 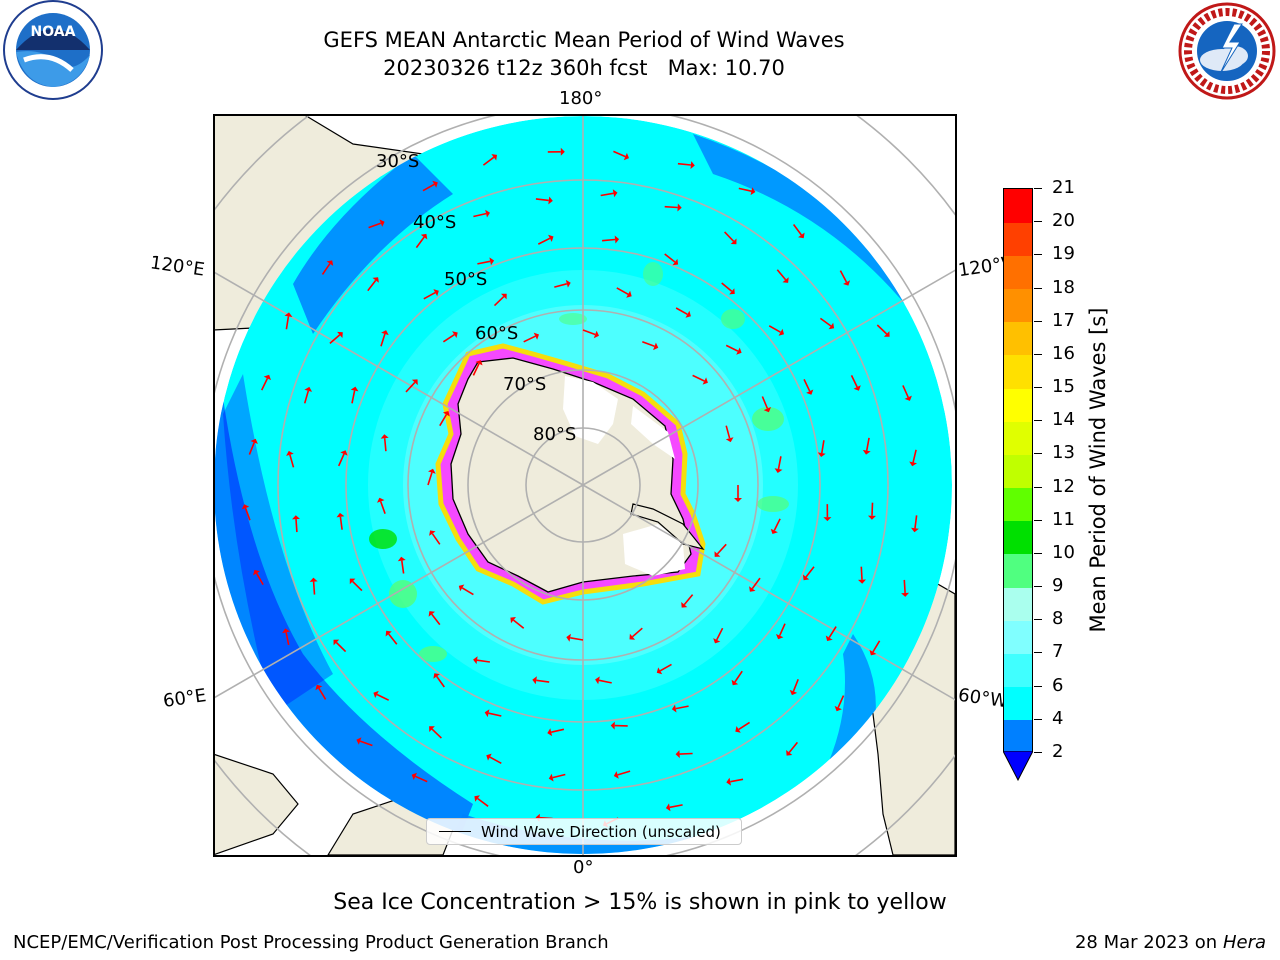 What do you see at coordinates (1170, 942) in the screenshot?
I see `footer-date: 28 Mar 2023 on Hera` at bounding box center [1170, 942].